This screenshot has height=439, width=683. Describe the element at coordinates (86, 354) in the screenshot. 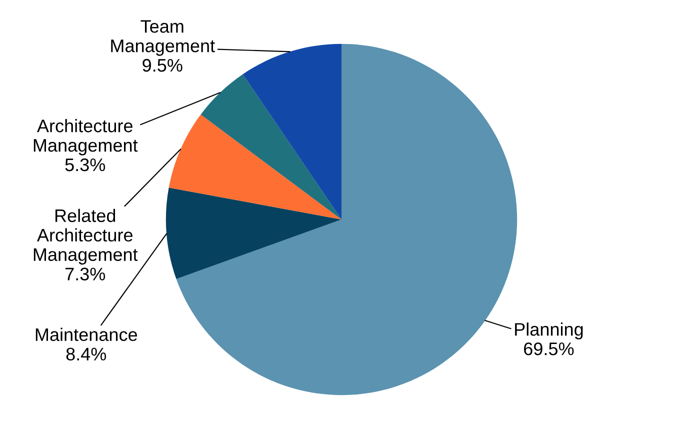

I see `data-label: 8.4%` at that location.